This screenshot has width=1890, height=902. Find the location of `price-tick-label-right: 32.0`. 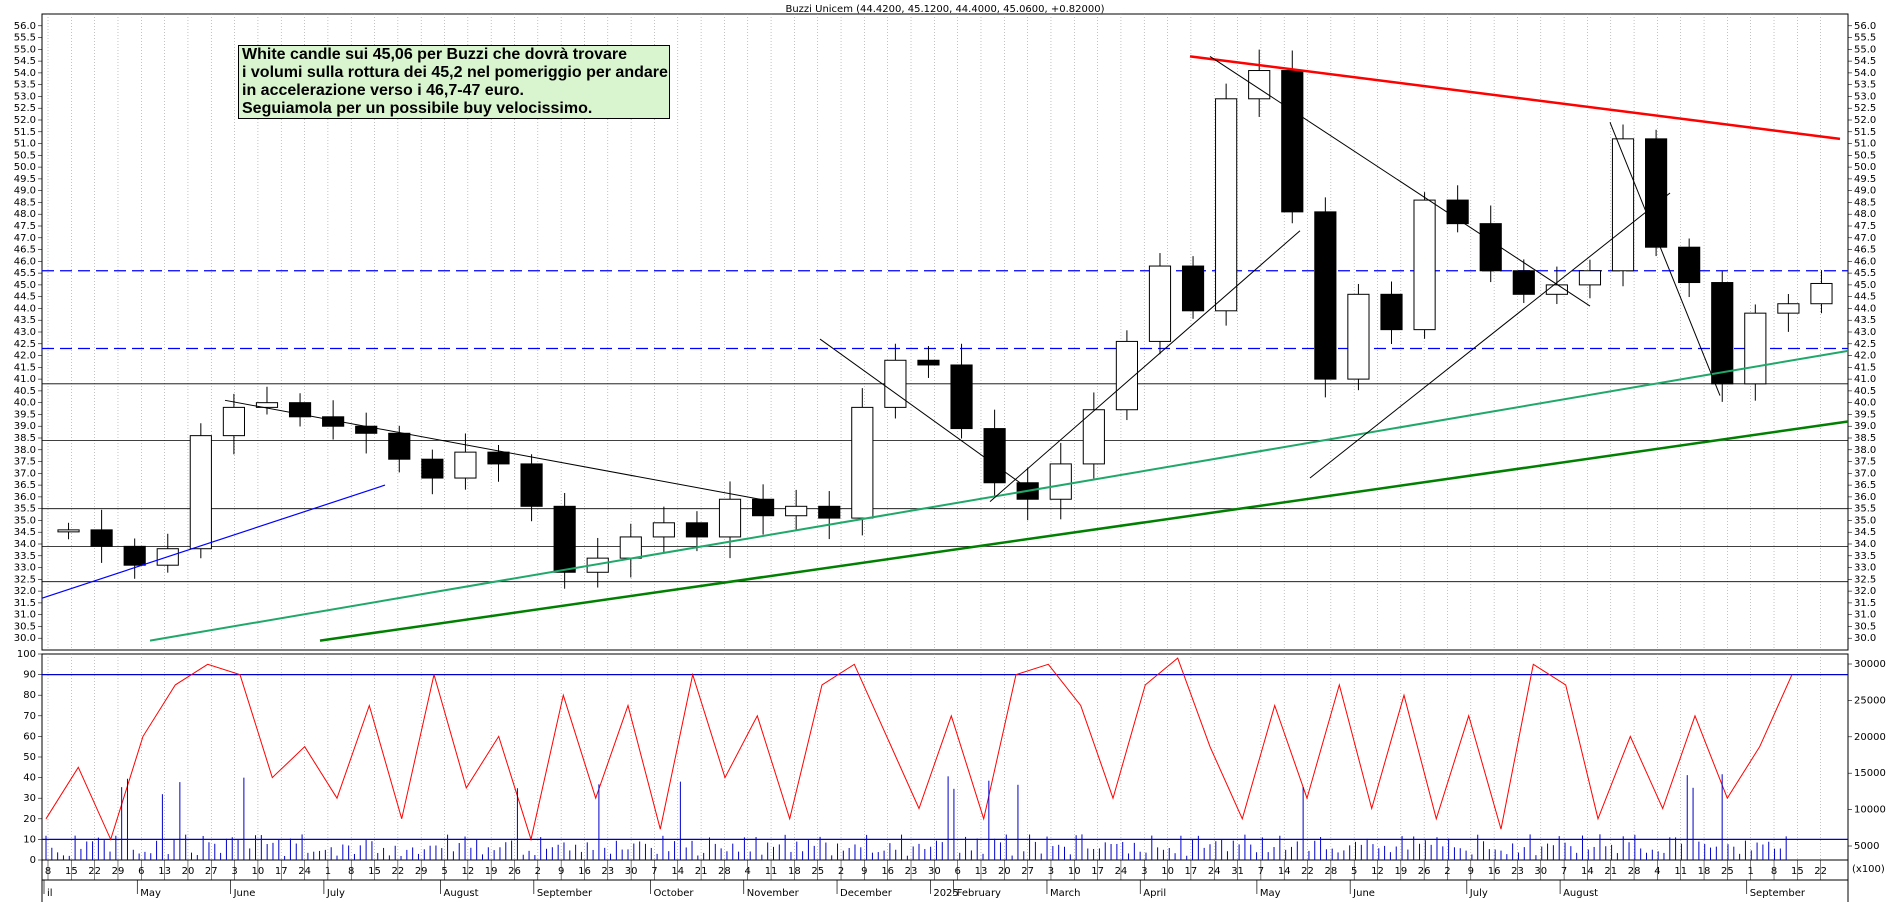

price-tick-label-right: 32.0 is located at coordinates (1865, 591).